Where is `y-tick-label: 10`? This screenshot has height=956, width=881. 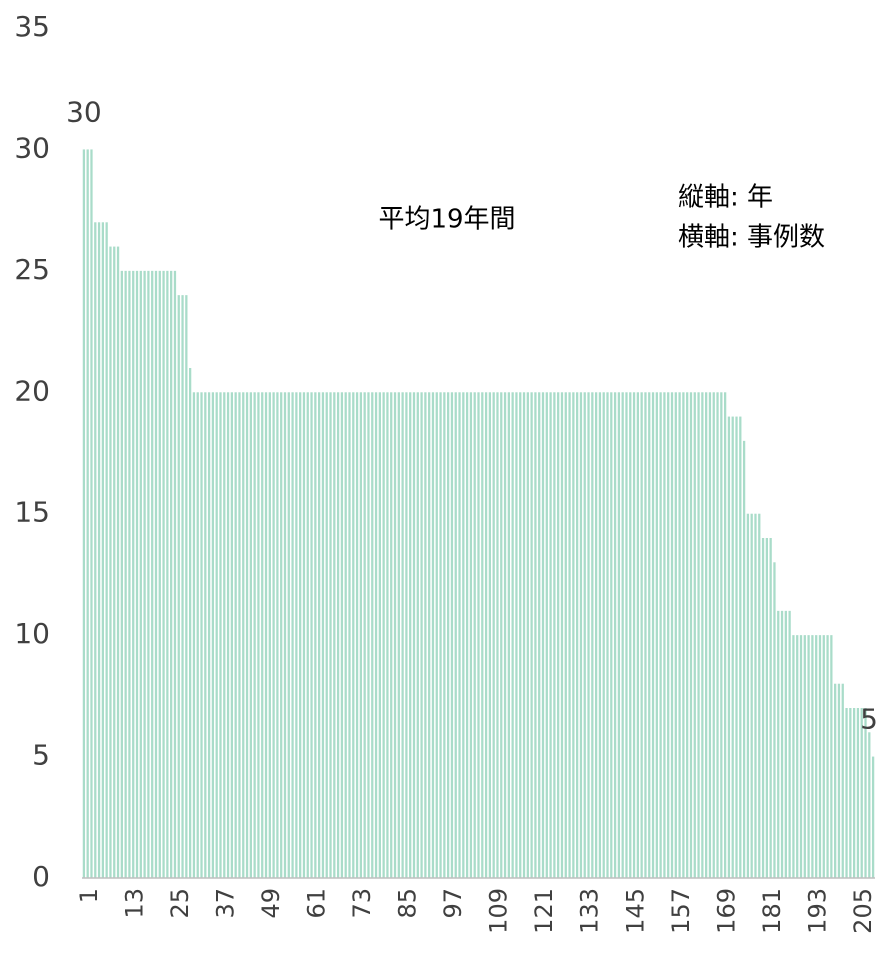
y-tick-label: 10 is located at coordinates (32, 633).